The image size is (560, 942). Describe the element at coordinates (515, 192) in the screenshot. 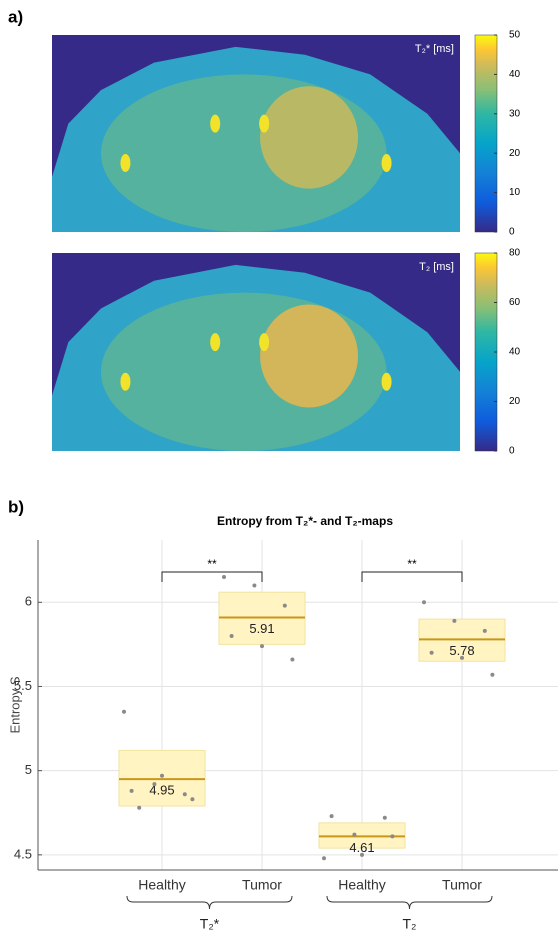

I see `colorbar-tick-label: 10` at that location.